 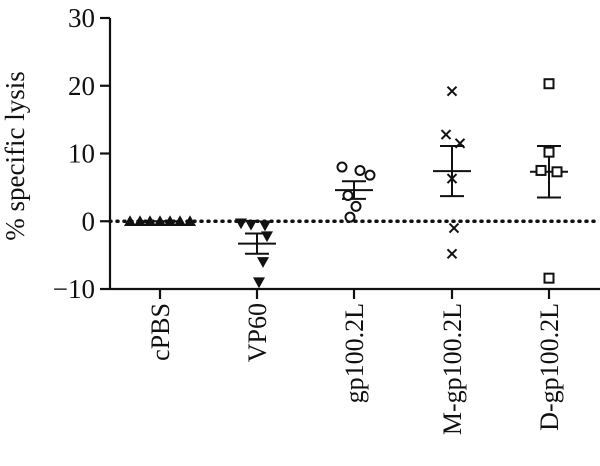 What do you see at coordinates (74, 289) in the screenshot?
I see `y-tick-label: −10` at bounding box center [74, 289].